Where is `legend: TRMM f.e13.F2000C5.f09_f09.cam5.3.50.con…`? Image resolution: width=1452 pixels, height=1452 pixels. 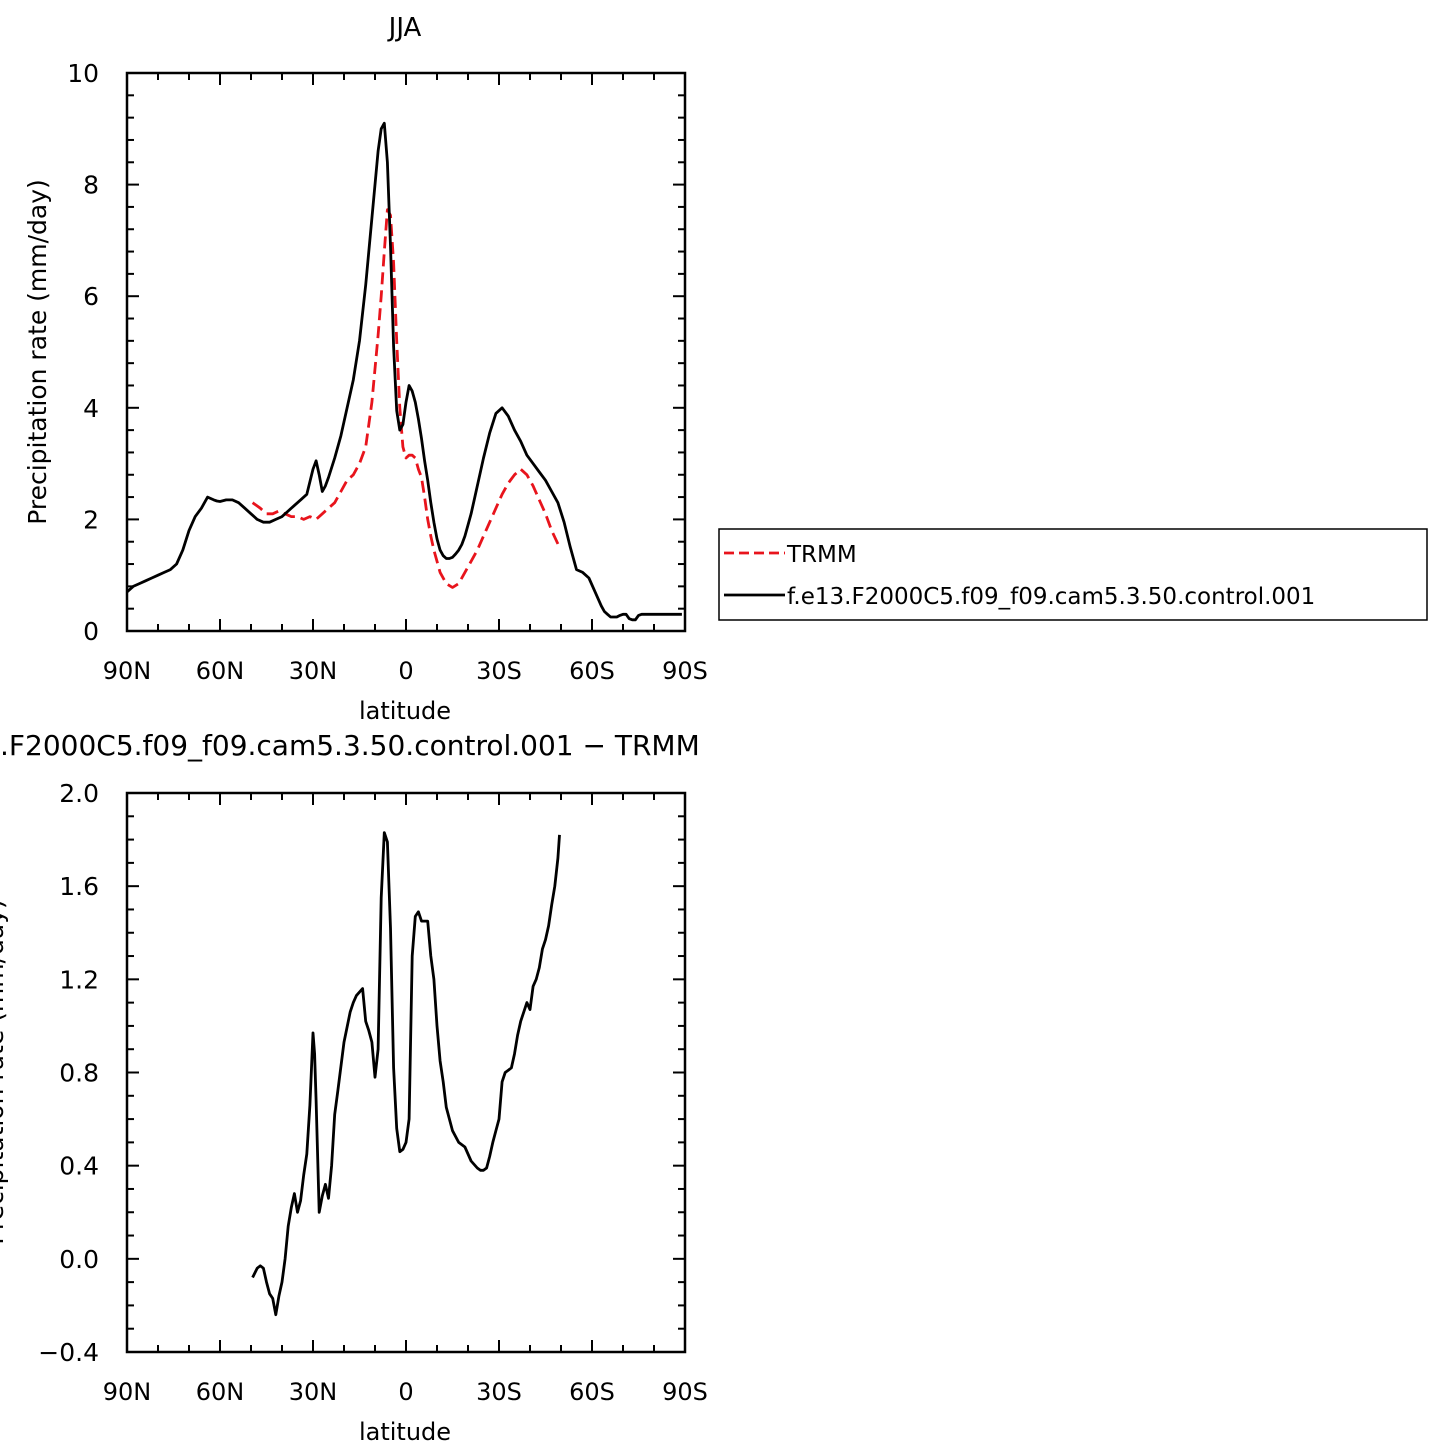
legend: TRMM f.e13.F2000C5.f09_f09.cam5.3.50.con… is located at coordinates (1073, 574).